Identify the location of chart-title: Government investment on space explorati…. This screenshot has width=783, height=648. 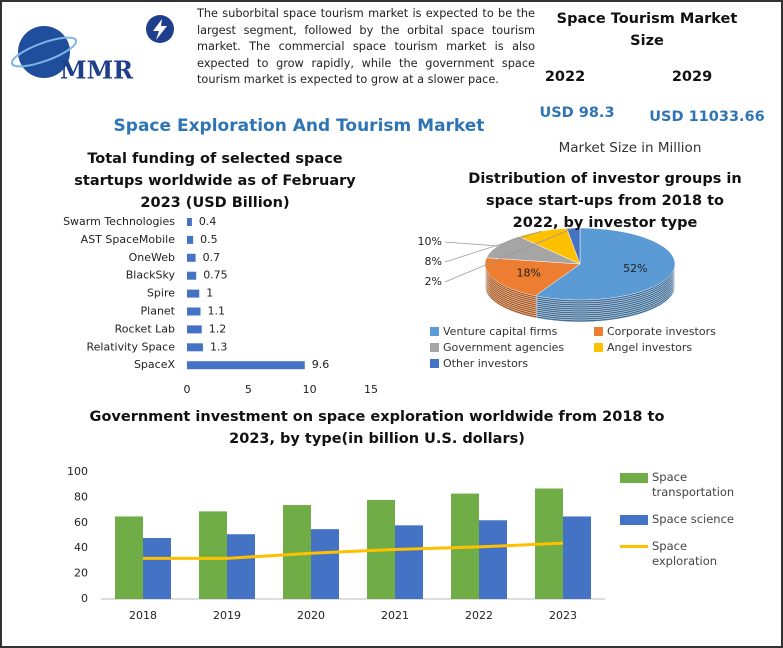
(377, 428).